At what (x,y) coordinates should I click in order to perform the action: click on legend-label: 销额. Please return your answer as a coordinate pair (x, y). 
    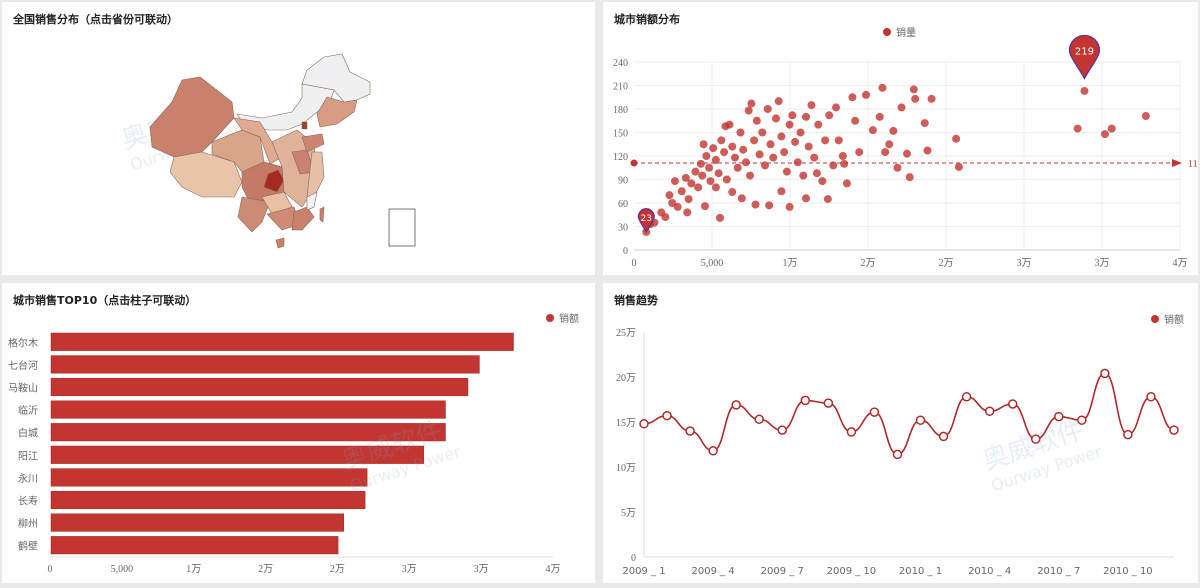
    Looking at the image, I should click on (1174, 319).